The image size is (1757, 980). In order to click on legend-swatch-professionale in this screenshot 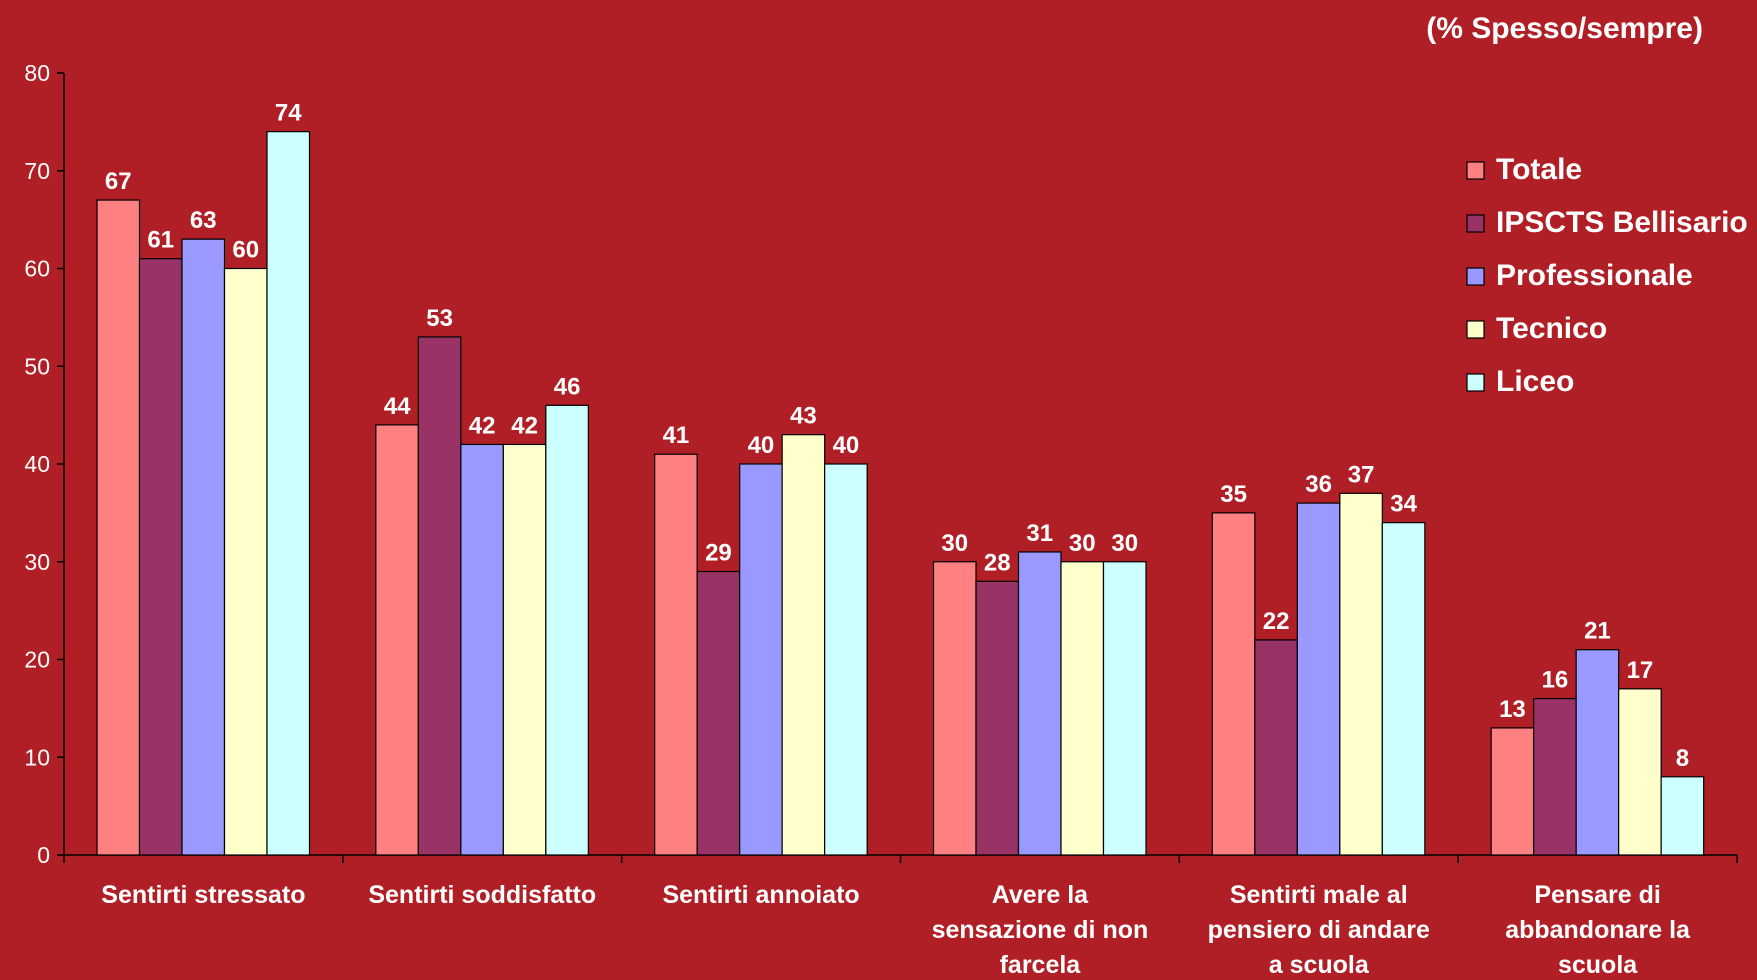, I will do `click(1475, 276)`.